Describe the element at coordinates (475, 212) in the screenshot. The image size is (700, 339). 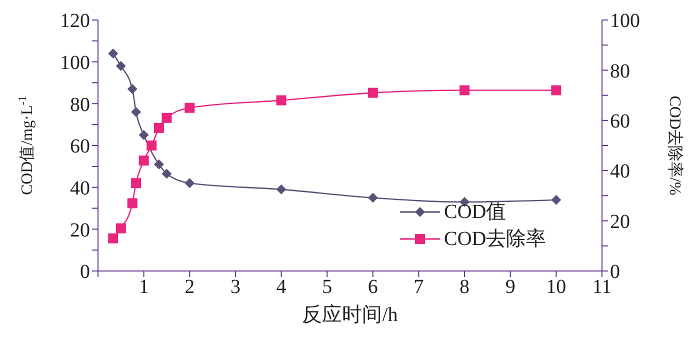
I see `legend-label: COD值` at that location.